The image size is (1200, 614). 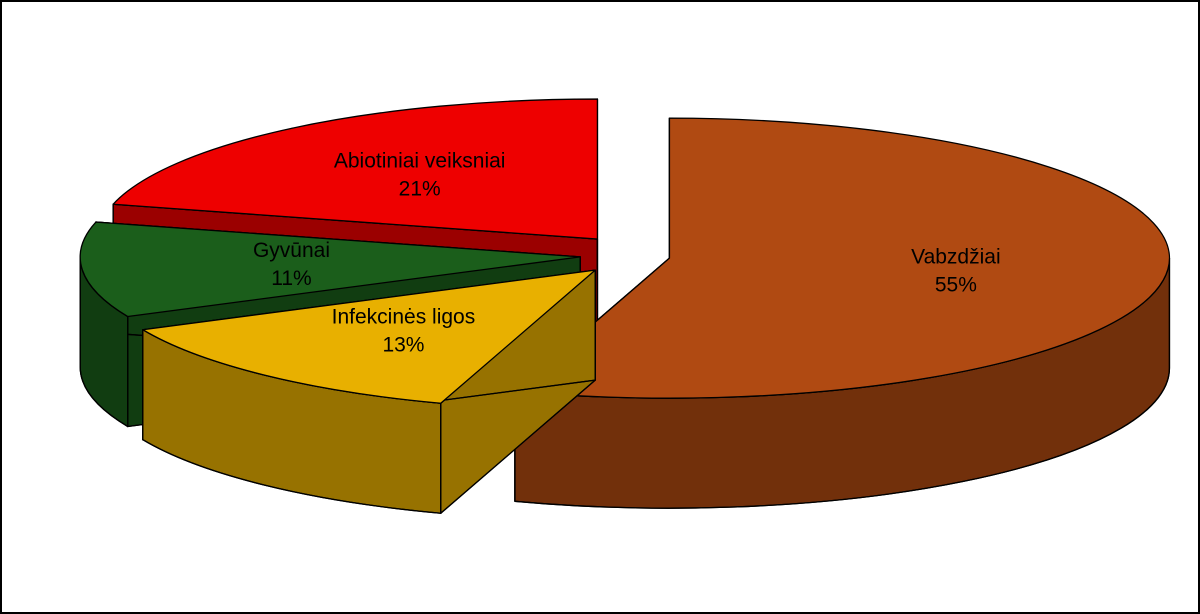 What do you see at coordinates (291, 250) in the screenshot?
I see `slice-label: Gyvūnai` at bounding box center [291, 250].